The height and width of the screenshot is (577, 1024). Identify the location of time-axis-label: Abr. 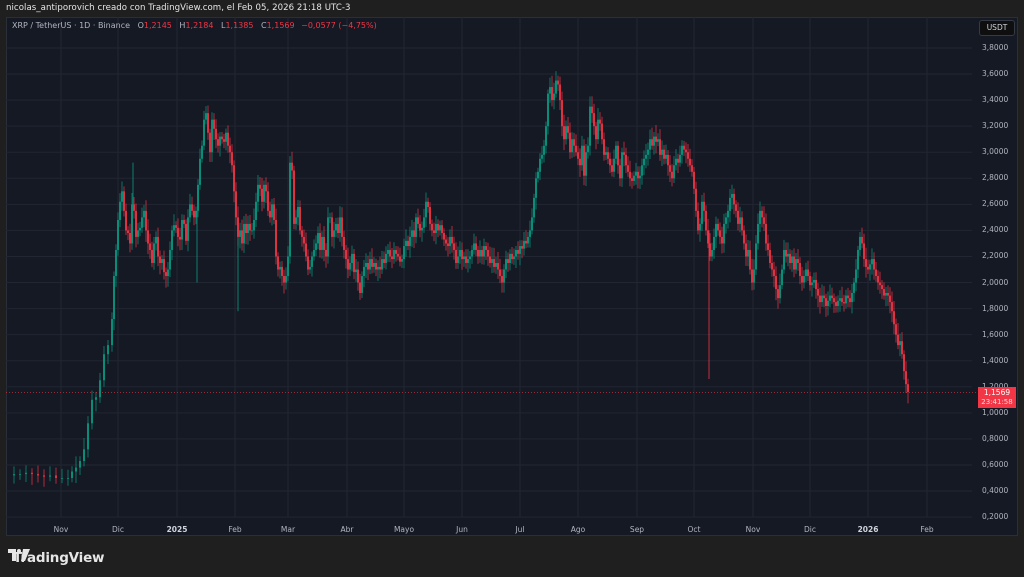
(347, 529).